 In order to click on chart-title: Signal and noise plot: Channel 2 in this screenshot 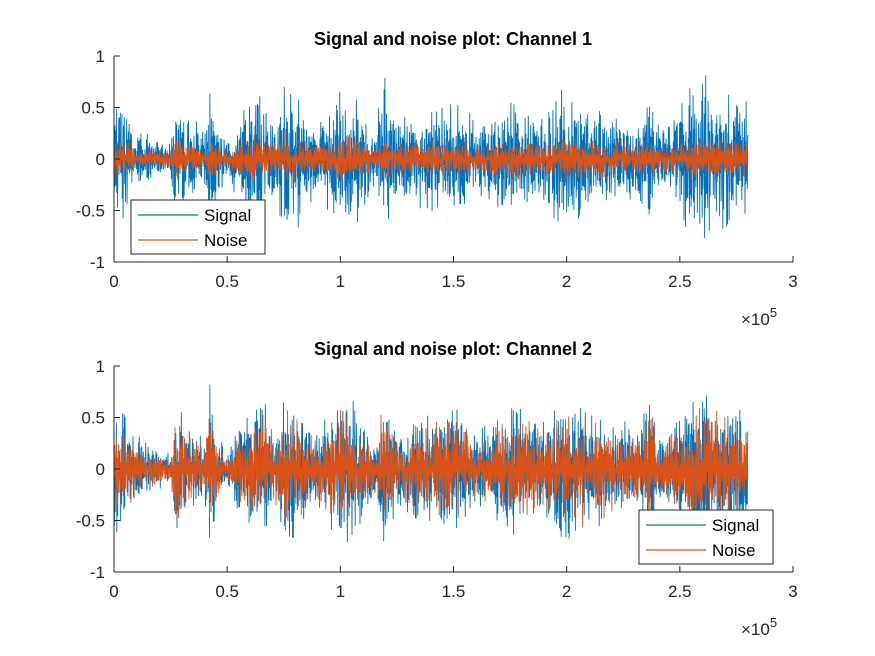, I will do `click(453, 349)`.